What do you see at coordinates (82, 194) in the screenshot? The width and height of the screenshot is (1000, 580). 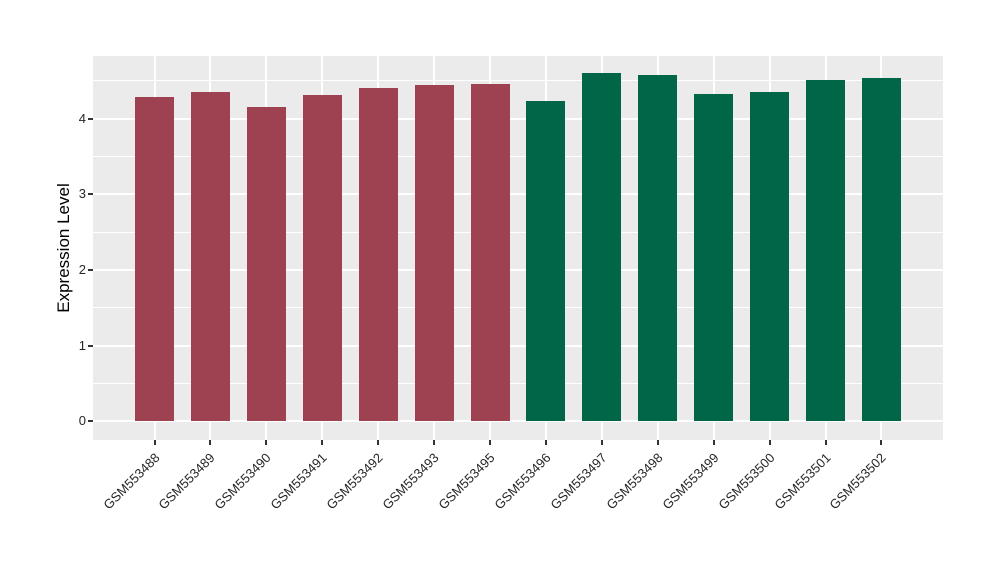 I see `y-tick-label: 3` at bounding box center [82, 194].